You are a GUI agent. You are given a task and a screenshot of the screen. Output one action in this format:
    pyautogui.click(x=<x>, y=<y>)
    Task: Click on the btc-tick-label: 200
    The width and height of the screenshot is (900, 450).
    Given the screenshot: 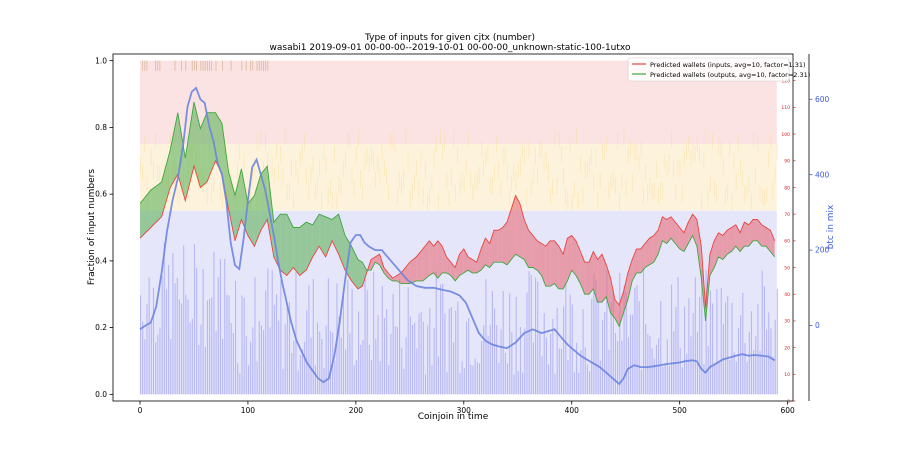 What is the action you would take?
    pyautogui.click(x=822, y=250)
    